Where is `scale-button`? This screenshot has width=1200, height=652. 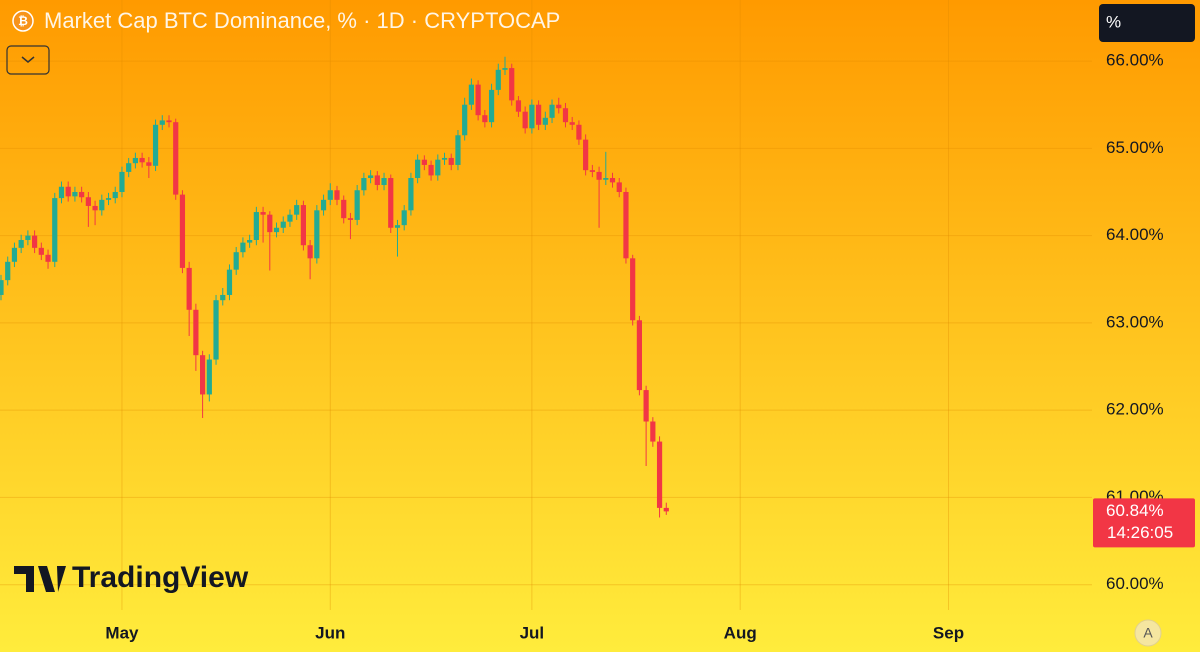
scale-button is located at coordinates (1147, 23).